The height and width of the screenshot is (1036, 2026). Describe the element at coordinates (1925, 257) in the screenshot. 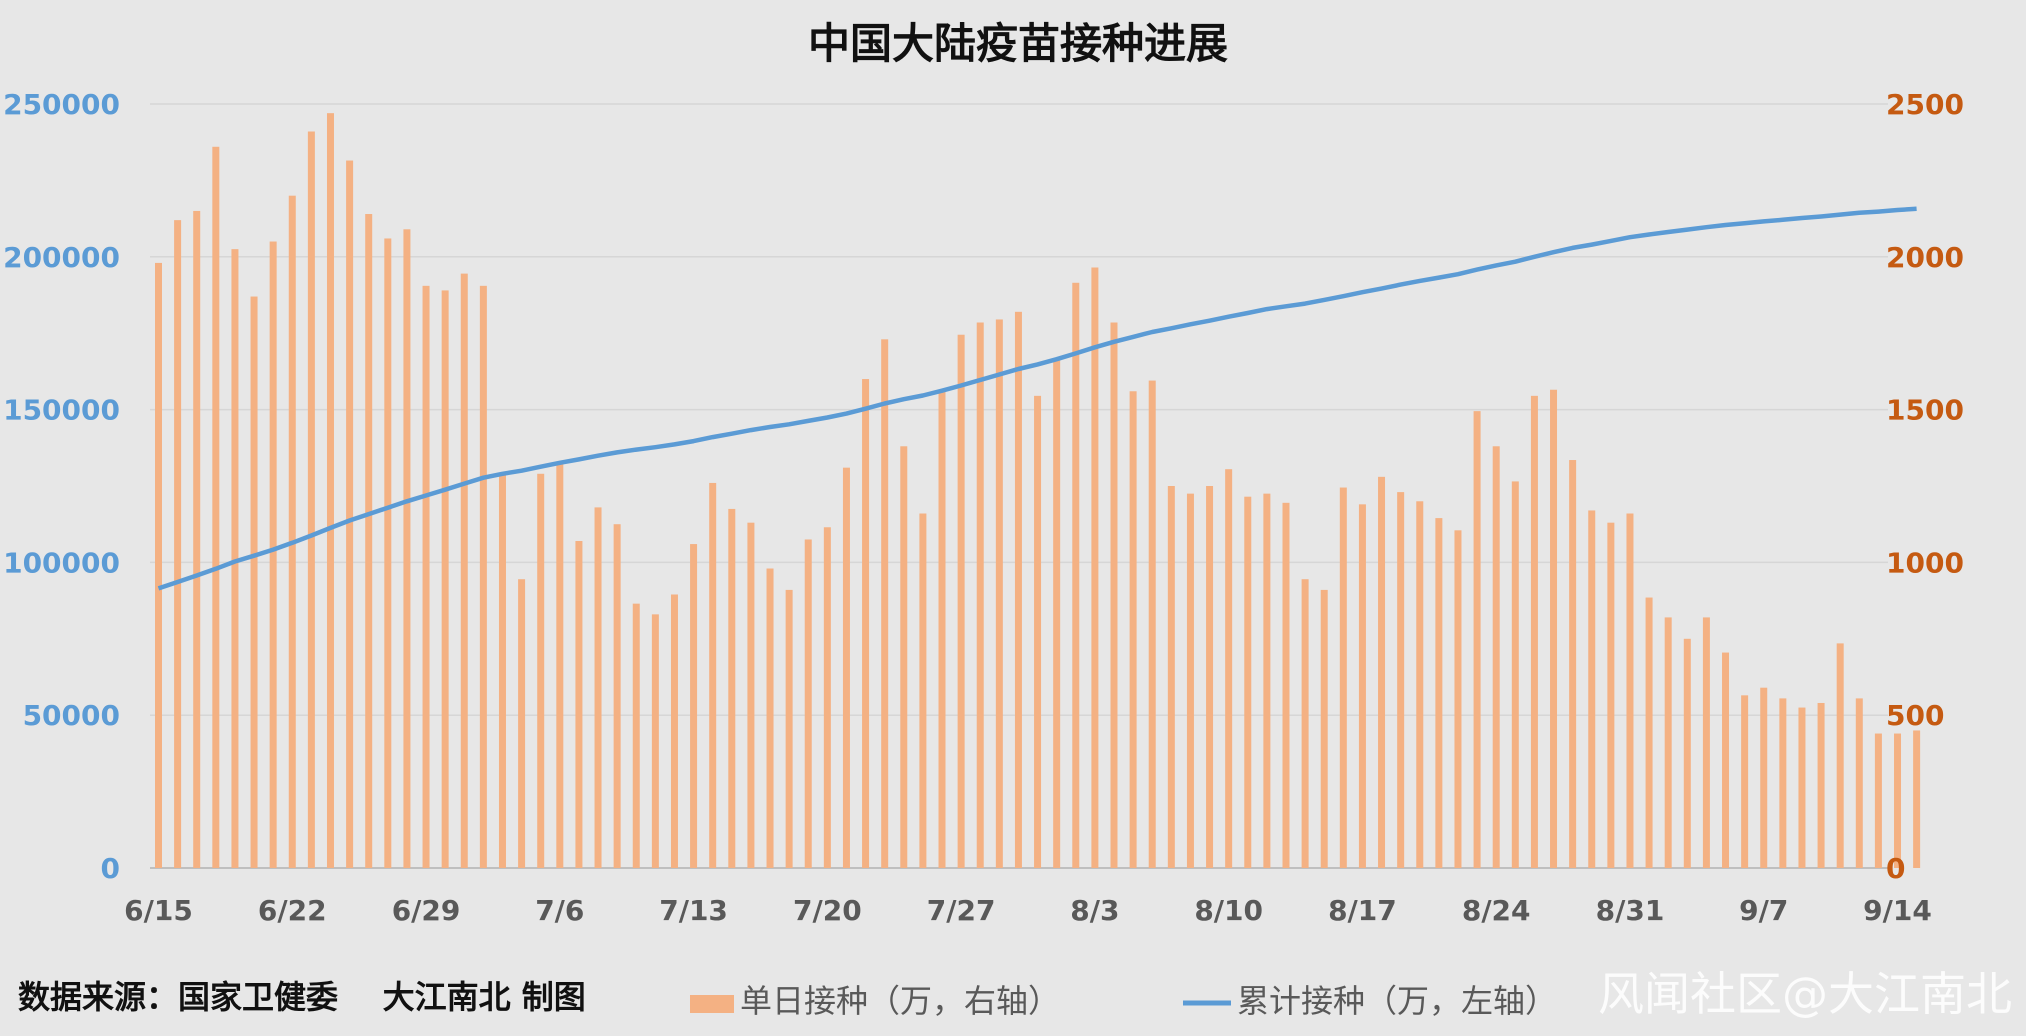

I see `right-tick-label: 2000` at that location.